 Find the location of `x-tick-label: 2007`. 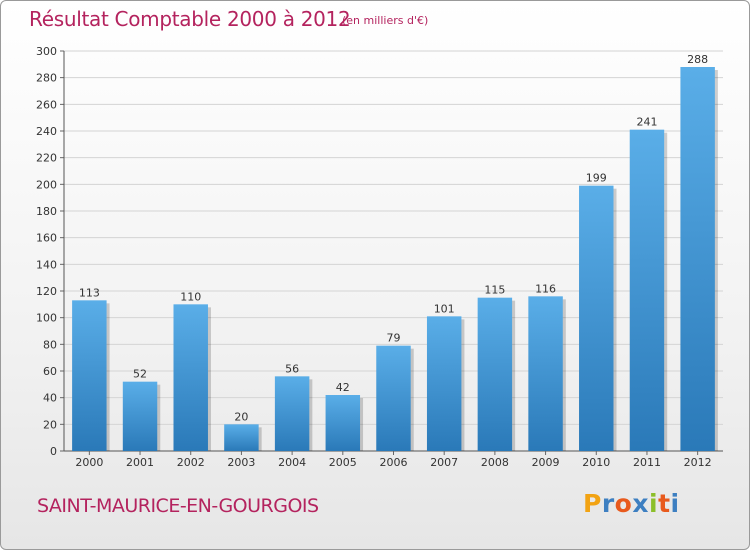

x-tick-label: 2007 is located at coordinates (444, 462).